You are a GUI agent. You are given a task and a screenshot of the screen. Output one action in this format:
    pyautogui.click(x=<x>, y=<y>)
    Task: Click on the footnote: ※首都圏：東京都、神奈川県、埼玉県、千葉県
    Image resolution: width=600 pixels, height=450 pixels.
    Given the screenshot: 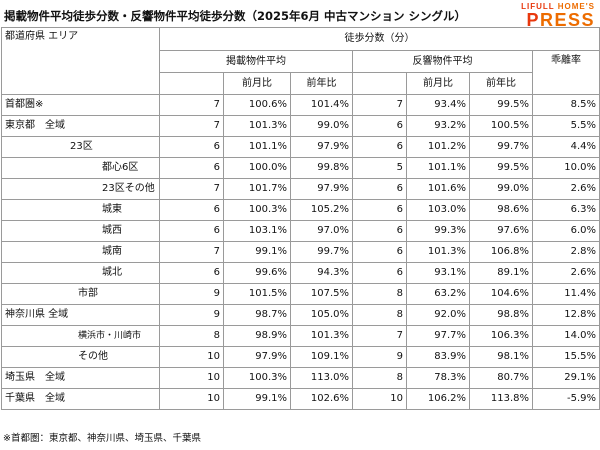 What is the action you would take?
    pyautogui.click(x=102, y=438)
    